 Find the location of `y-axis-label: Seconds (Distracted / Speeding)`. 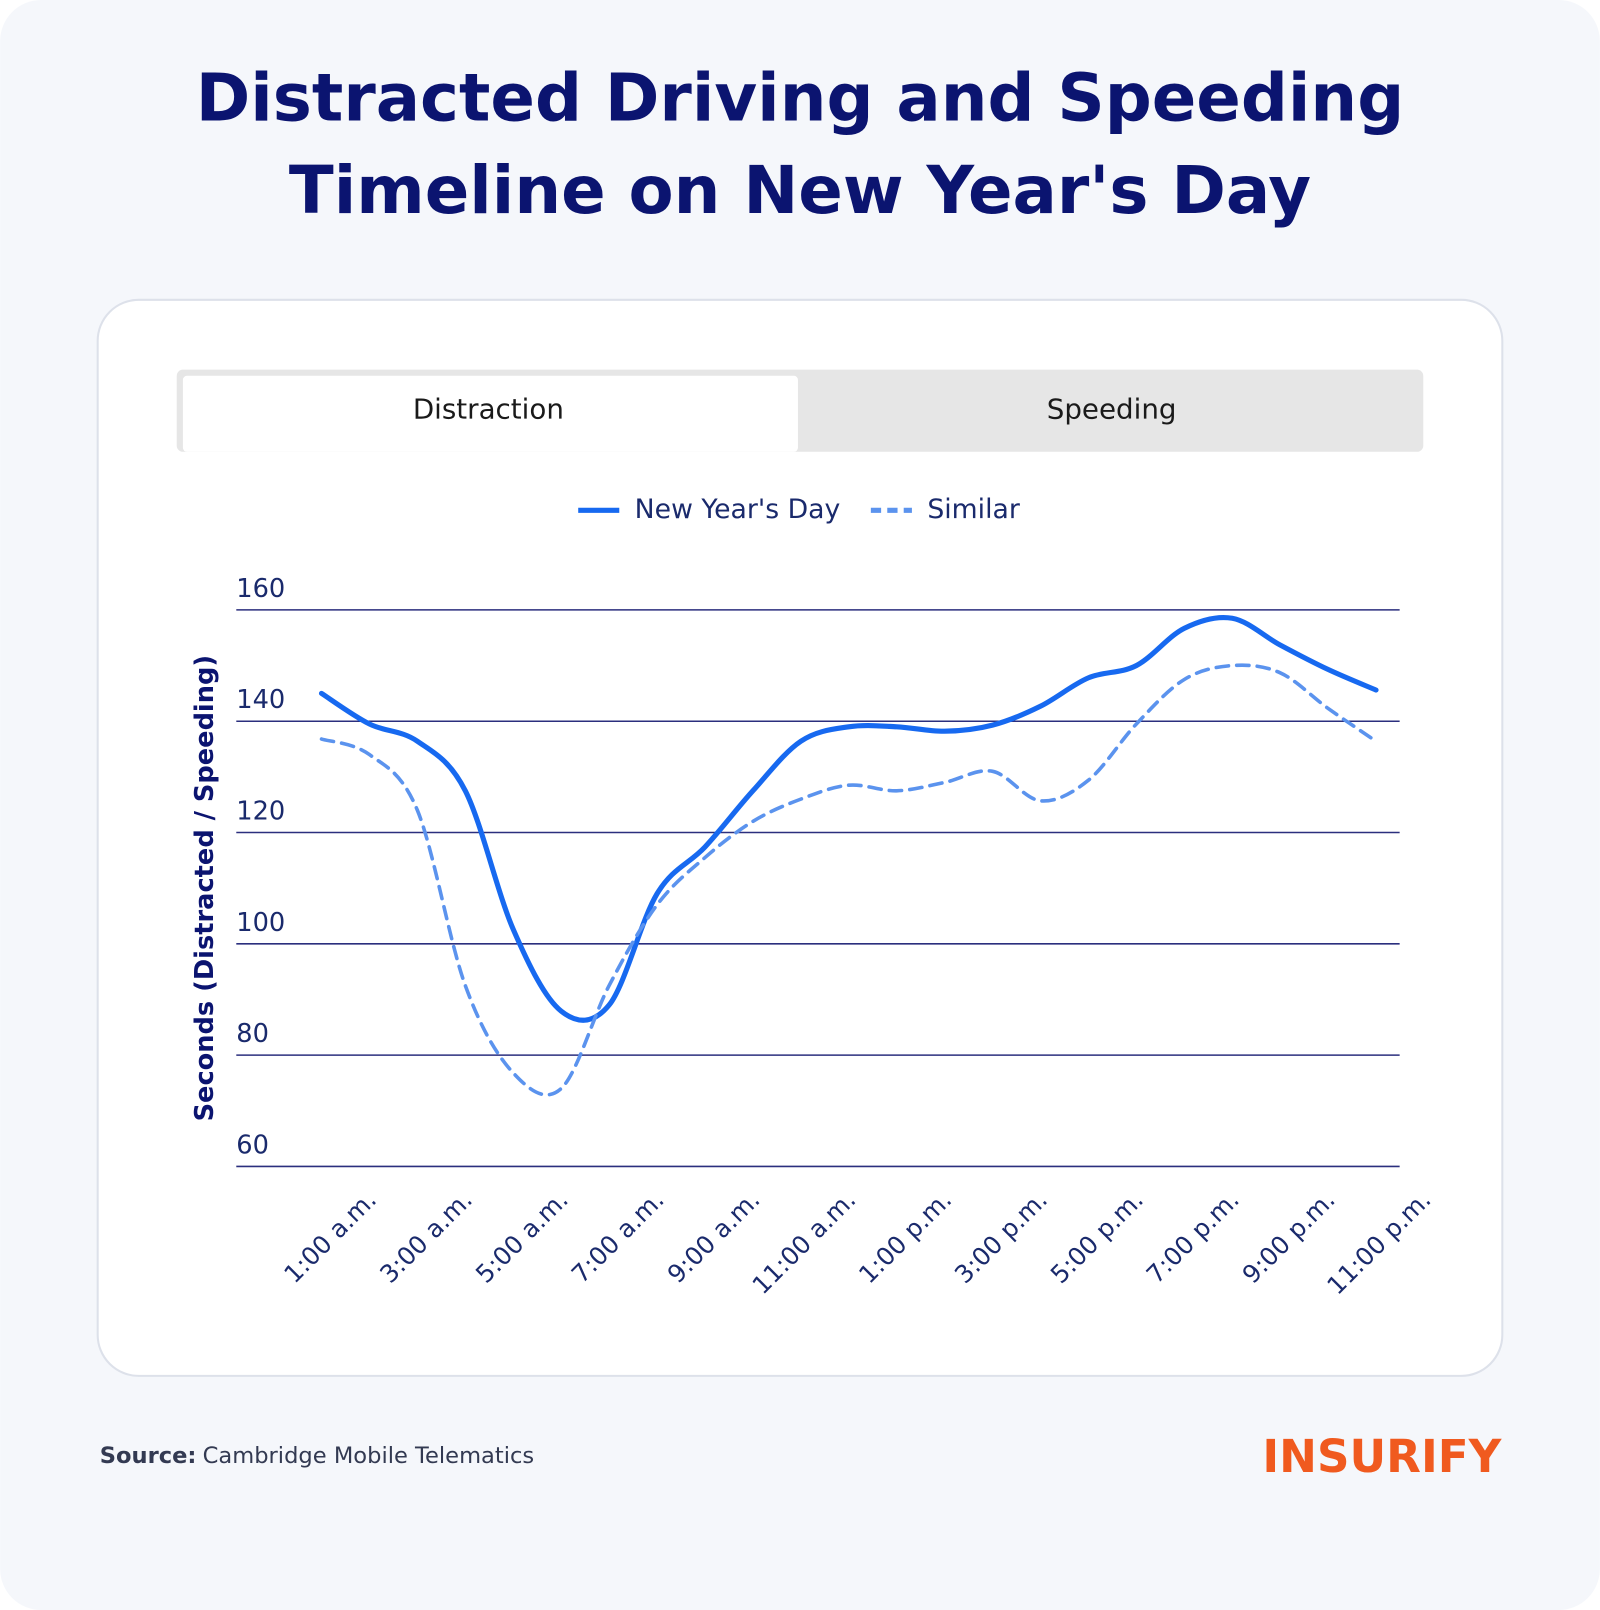

y-axis-label: Seconds (Distracted / Speeding) is located at coordinates (205, 888).